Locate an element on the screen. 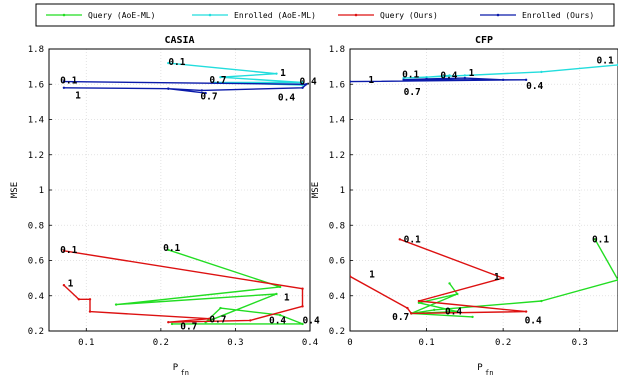 The image size is (618, 382). y-tick-label-0: 0.2 is located at coordinates (36, 332).